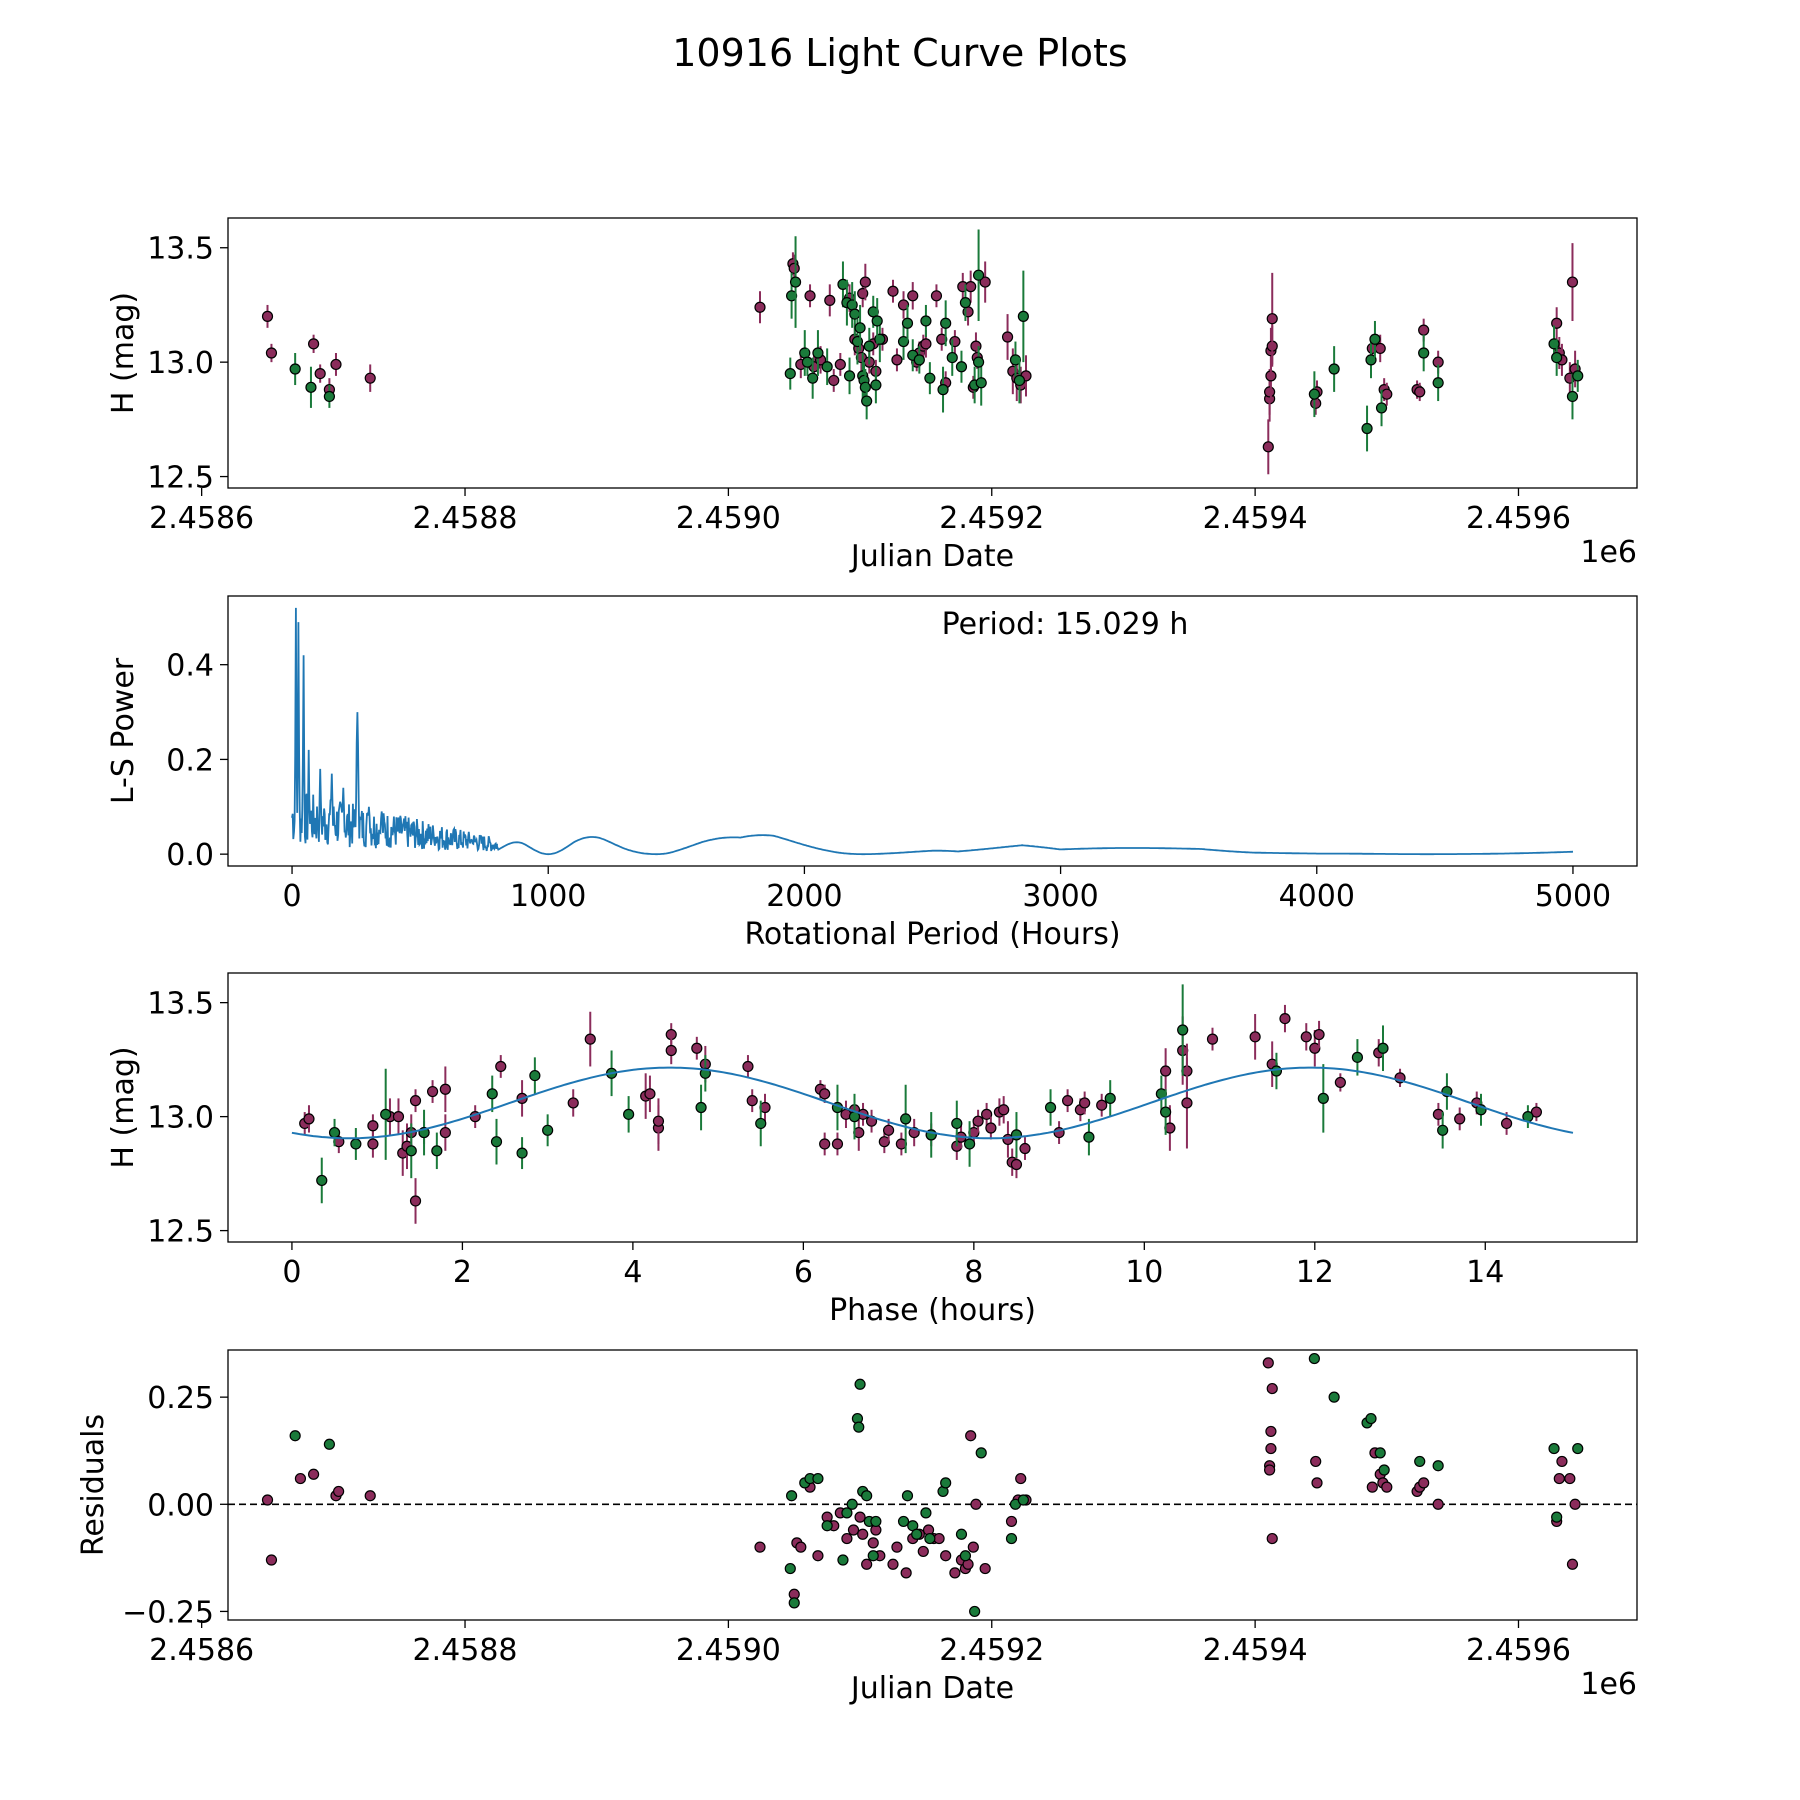 This screenshot has width=1800, height=1800. What do you see at coordinates (180, 1118) in the screenshot?
I see `y-tick-label: 13.0` at bounding box center [180, 1118].